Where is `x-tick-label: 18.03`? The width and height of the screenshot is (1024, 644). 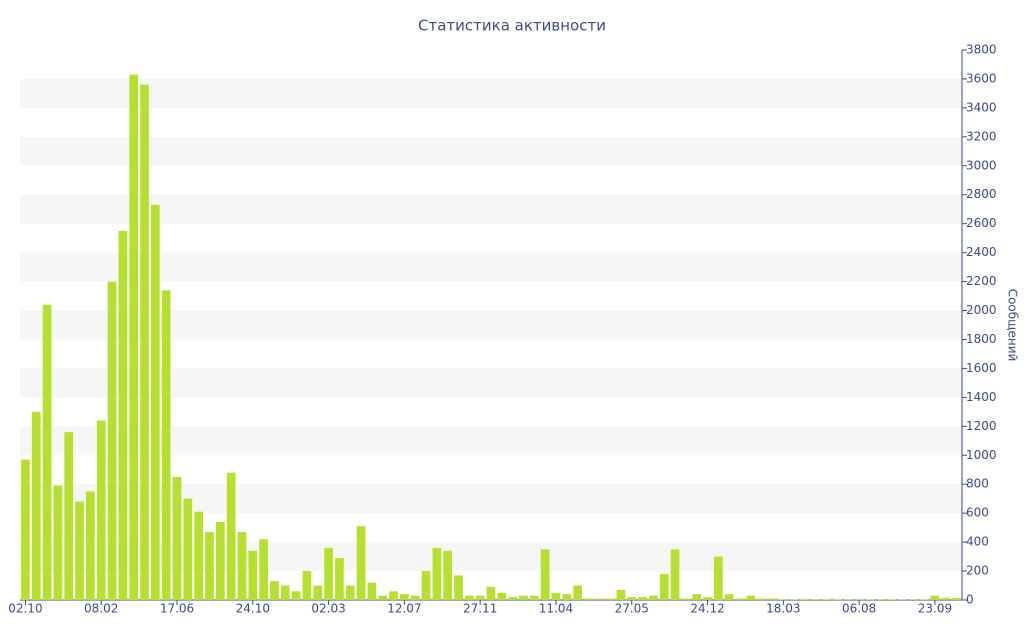 x-tick-label: 18.03 is located at coordinates (783, 609).